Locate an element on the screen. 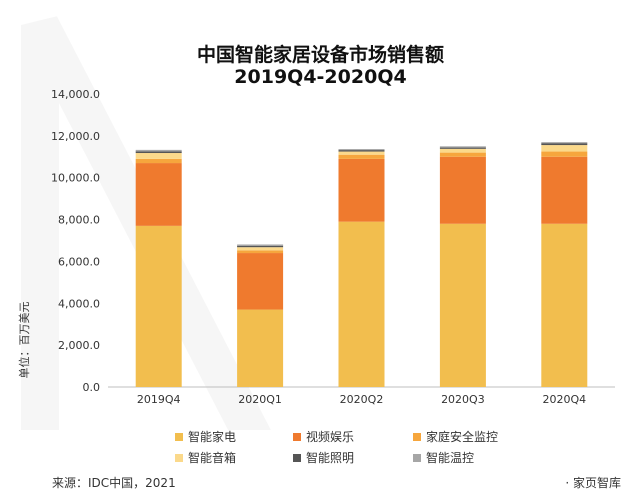 Image resolution: width=641 pixels, height=501 pixels. x-tick-label: 2020Q4 is located at coordinates (564, 399).